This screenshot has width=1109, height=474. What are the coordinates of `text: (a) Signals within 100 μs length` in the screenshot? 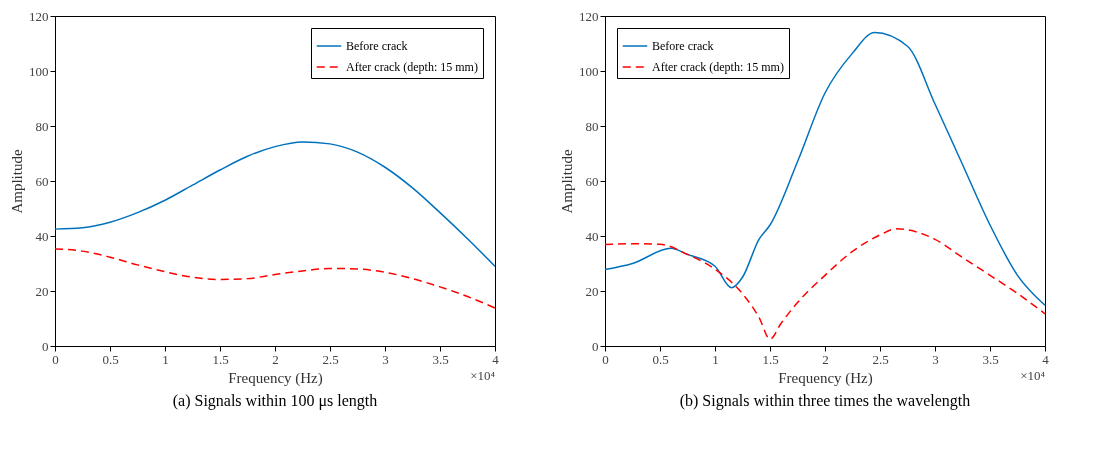 It's located at (275, 401).